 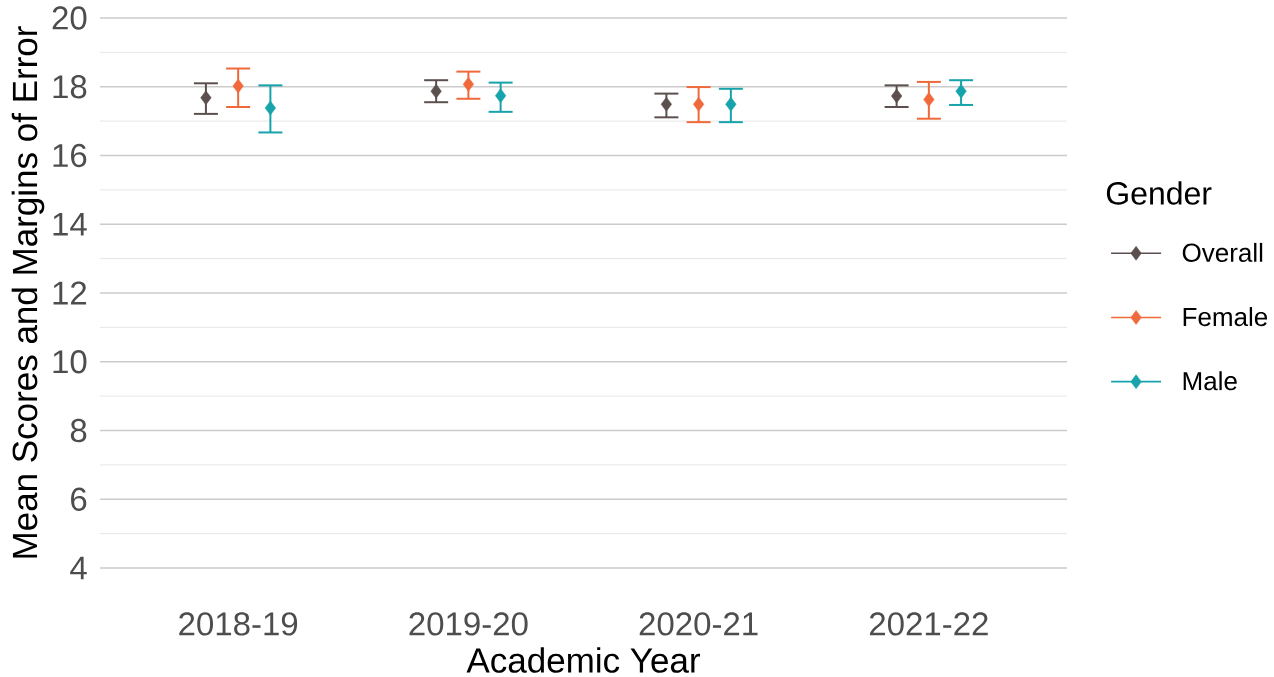 What do you see at coordinates (70, 224) in the screenshot?
I see `y-tick-label: 14` at bounding box center [70, 224].